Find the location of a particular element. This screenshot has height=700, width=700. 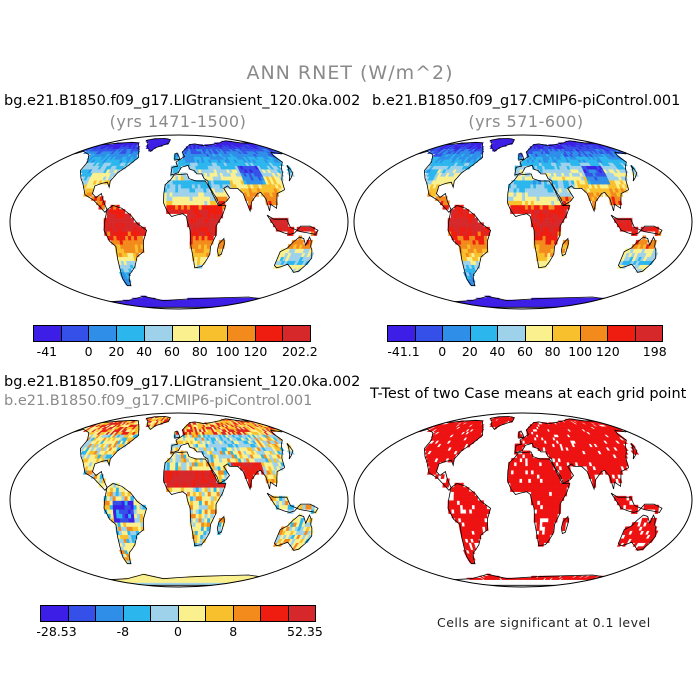

map-top-left is located at coordinates (179, 222).